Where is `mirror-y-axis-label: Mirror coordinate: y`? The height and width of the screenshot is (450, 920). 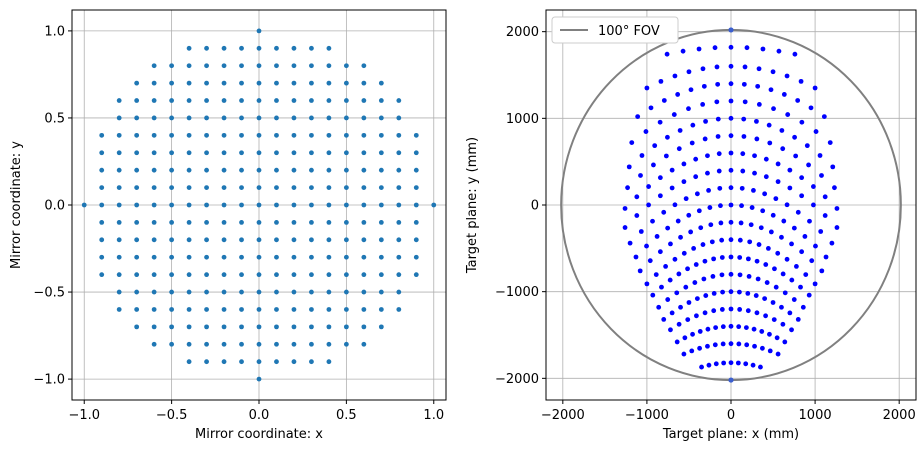 mirror-y-axis-label: Mirror coordinate: y is located at coordinates (16, 205).